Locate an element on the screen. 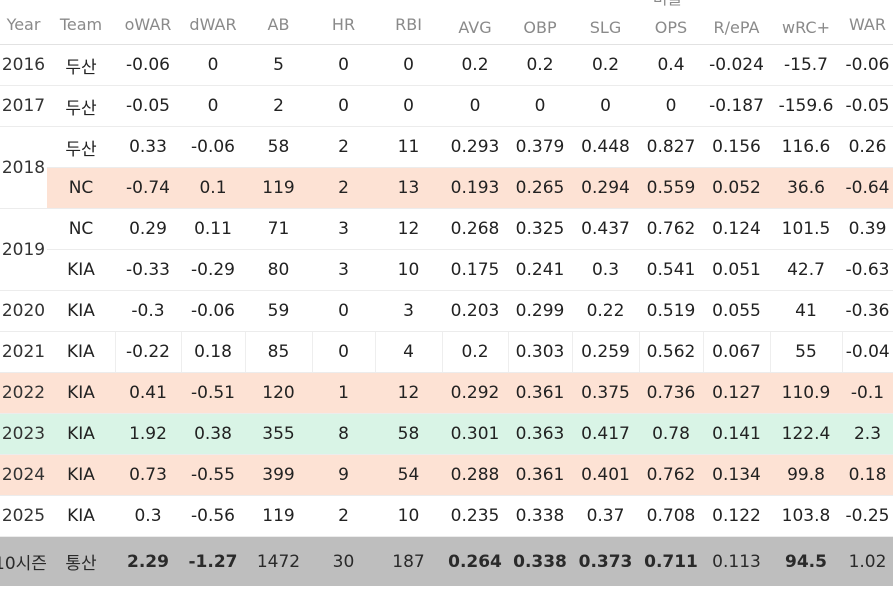  col-header-war: WAR is located at coordinates (867, 28).